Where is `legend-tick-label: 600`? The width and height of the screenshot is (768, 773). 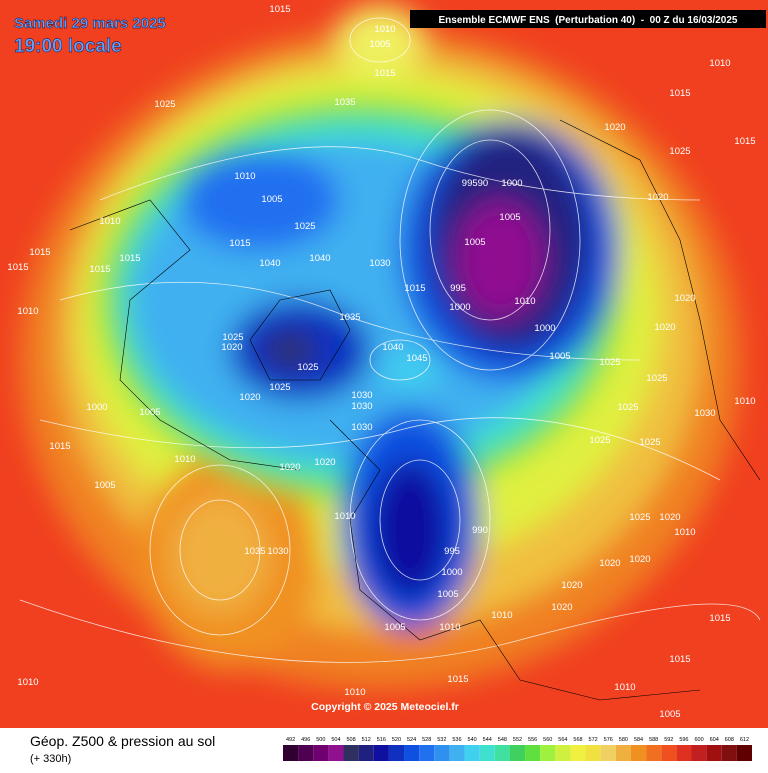 legend-tick-label: 600 is located at coordinates (698, 740).